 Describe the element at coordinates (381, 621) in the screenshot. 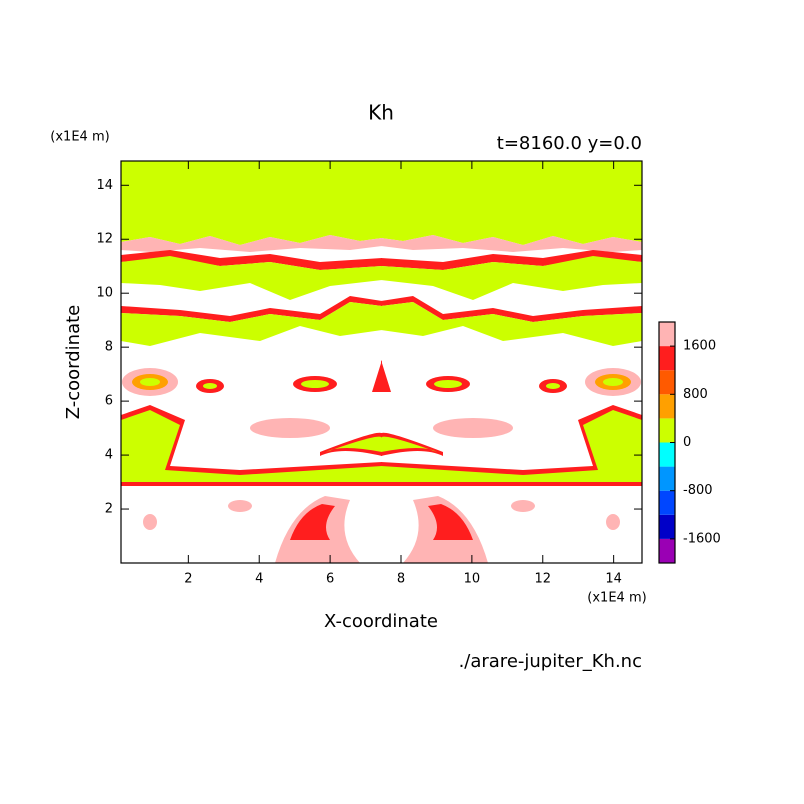

I see `x-axis-label: X-coordinate` at that location.